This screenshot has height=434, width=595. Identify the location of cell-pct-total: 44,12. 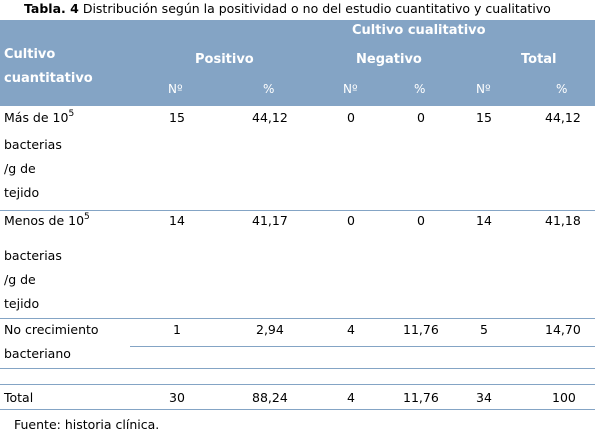
(563, 117).